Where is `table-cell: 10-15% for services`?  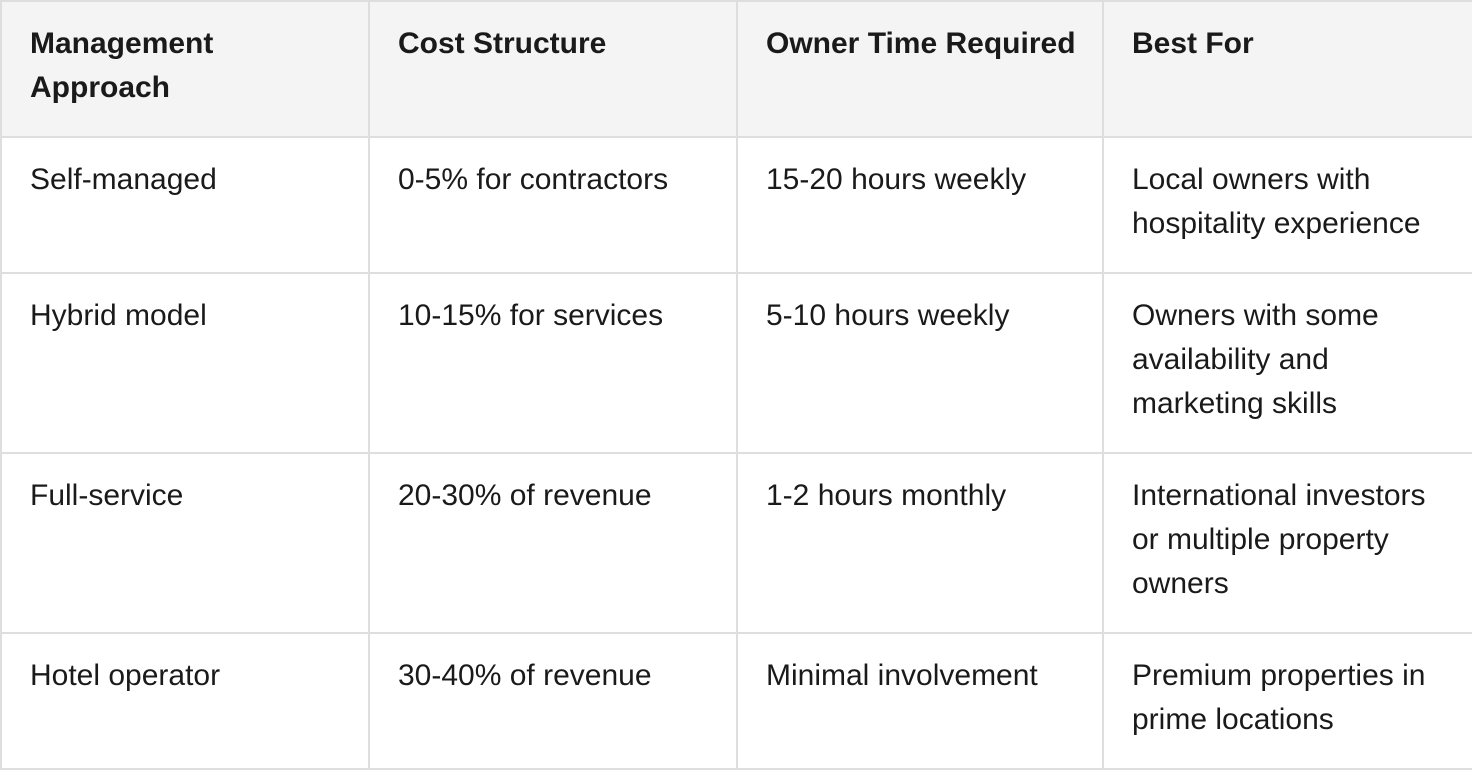
table-cell: 10-15% for services is located at coordinates (553, 363).